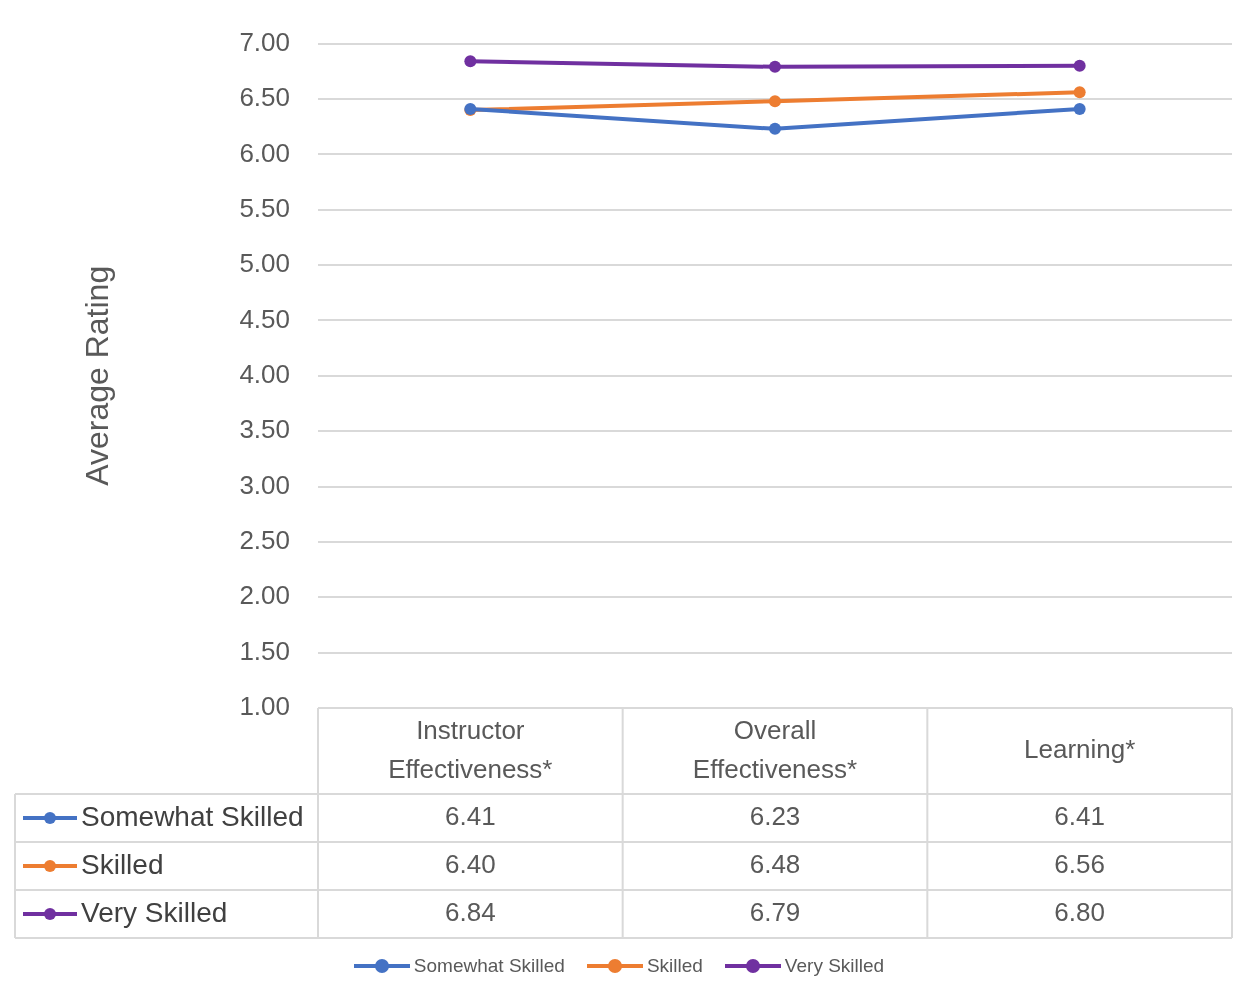 This screenshot has width=1238, height=986. Describe the element at coordinates (264, 650) in the screenshot. I see `y-tick-label: 1.50` at that location.